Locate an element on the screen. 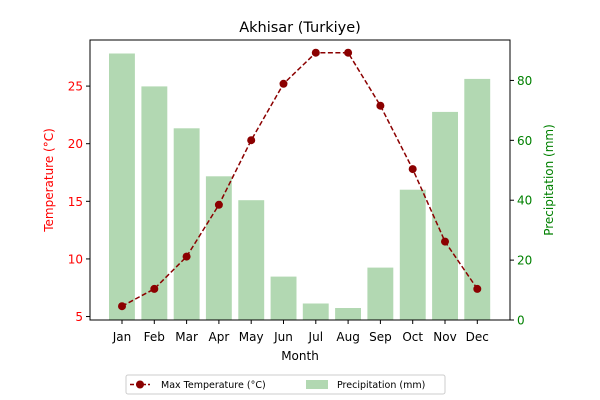  y-left-tick-label: 10 is located at coordinates (75, 259).